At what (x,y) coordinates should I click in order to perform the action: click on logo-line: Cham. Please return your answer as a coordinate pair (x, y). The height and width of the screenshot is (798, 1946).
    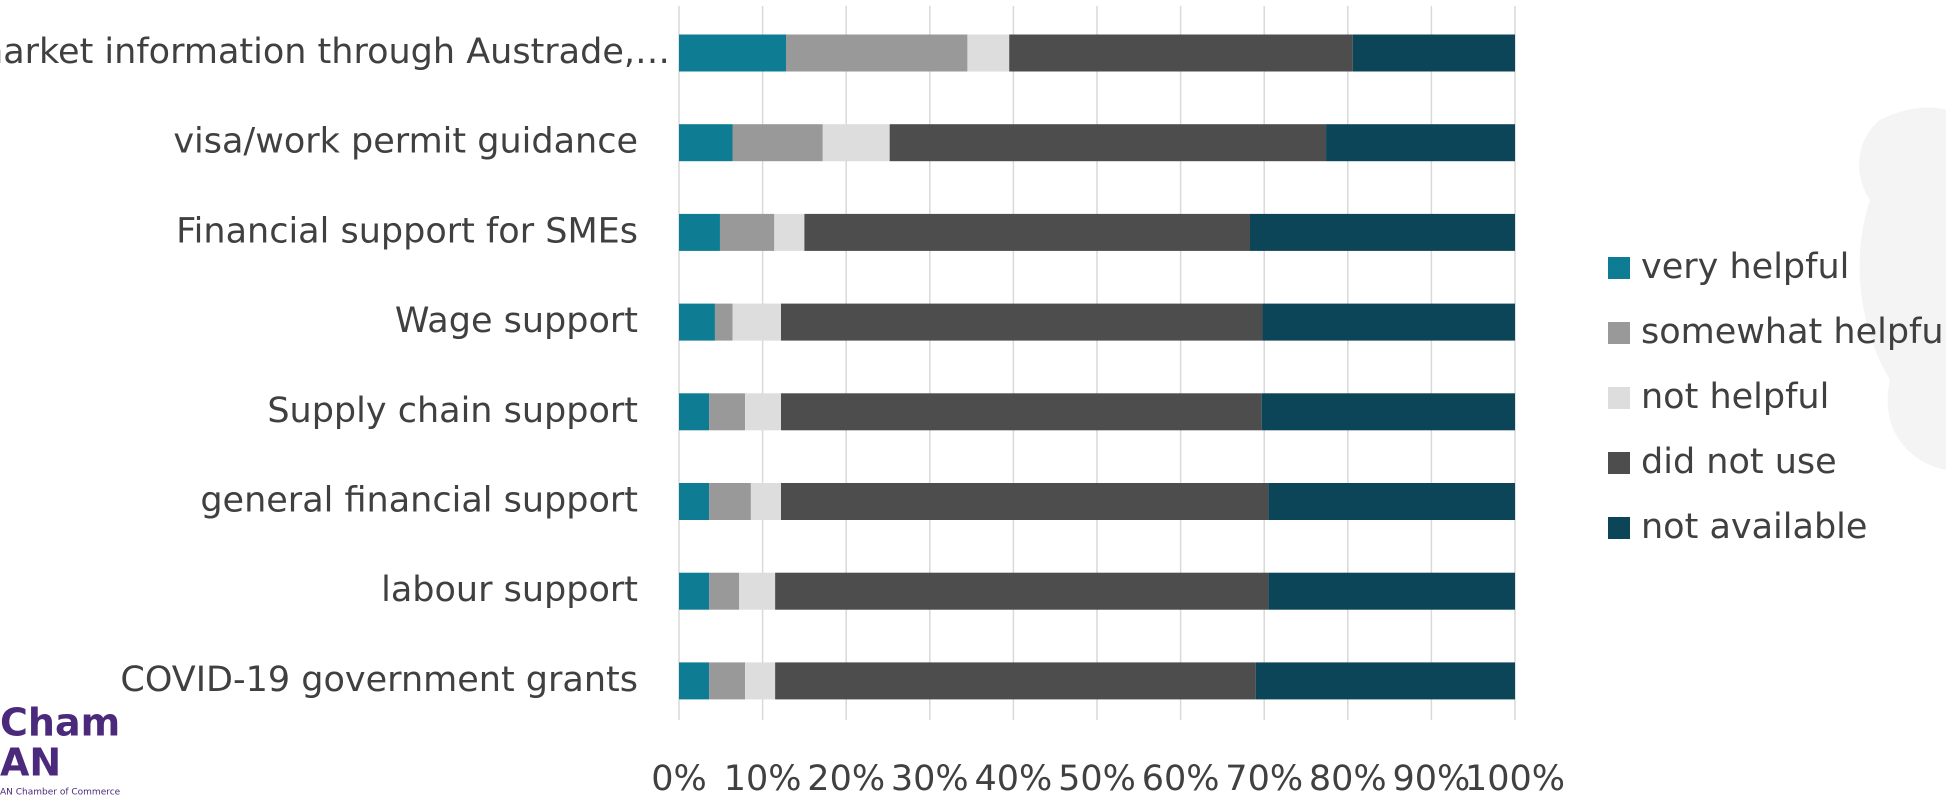
    Looking at the image, I should click on (60, 723).